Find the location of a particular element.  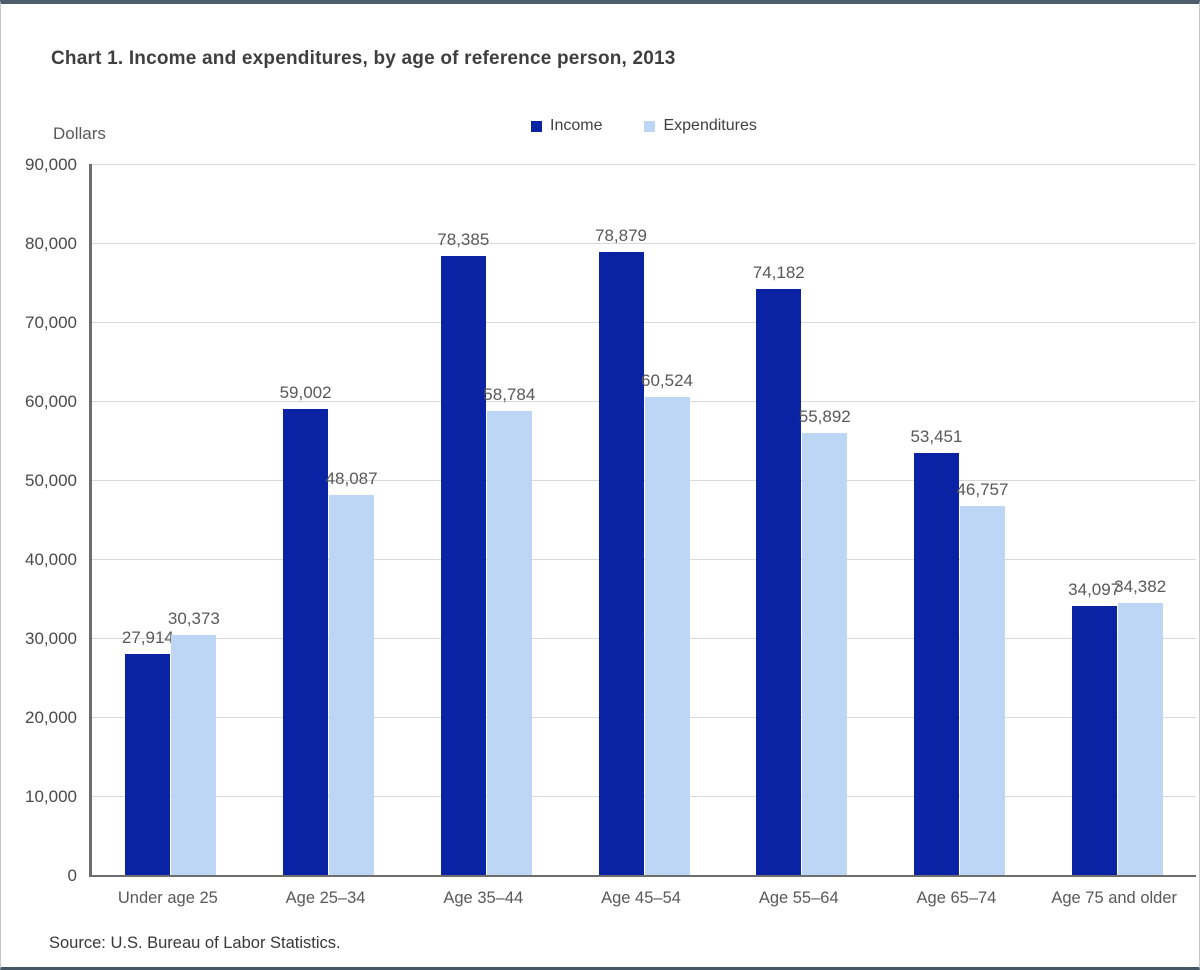

income-bar-7: 34,097 is located at coordinates (1094, 727).